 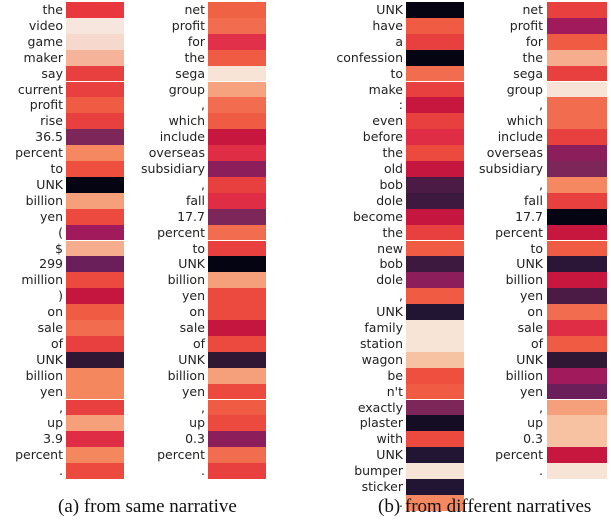 I want to click on token-label: fall, so click(x=195, y=200).